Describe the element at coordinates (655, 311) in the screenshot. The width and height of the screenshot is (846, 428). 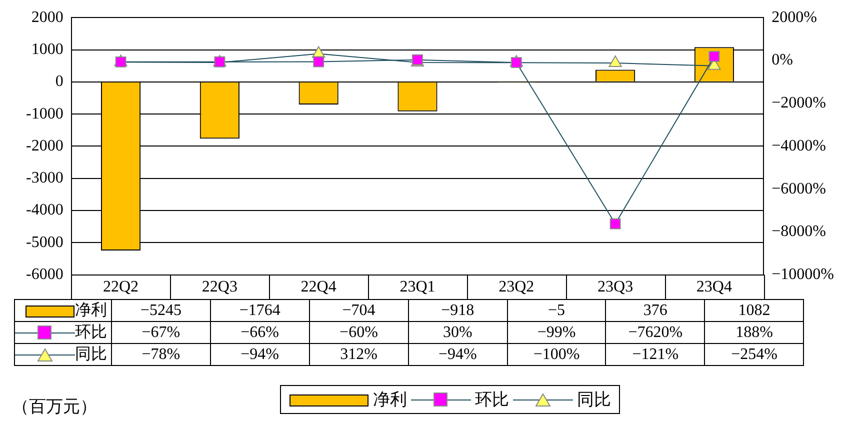
I see `data-label: 376` at that location.